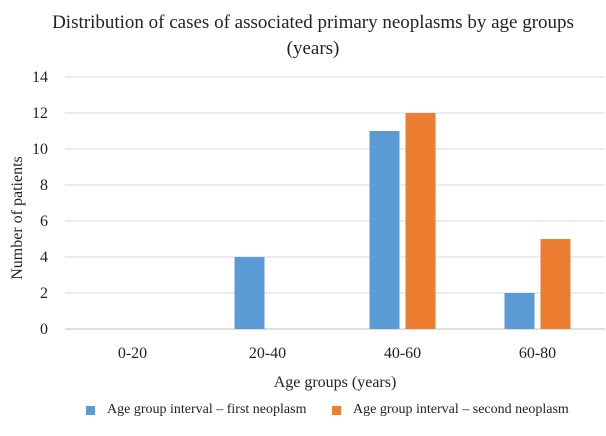  What do you see at coordinates (44, 329) in the screenshot?
I see `y-tick-label: 0` at bounding box center [44, 329].